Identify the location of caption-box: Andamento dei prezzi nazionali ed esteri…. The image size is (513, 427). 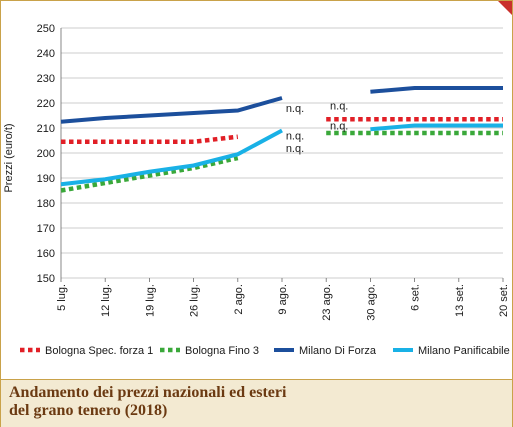
(256, 403).